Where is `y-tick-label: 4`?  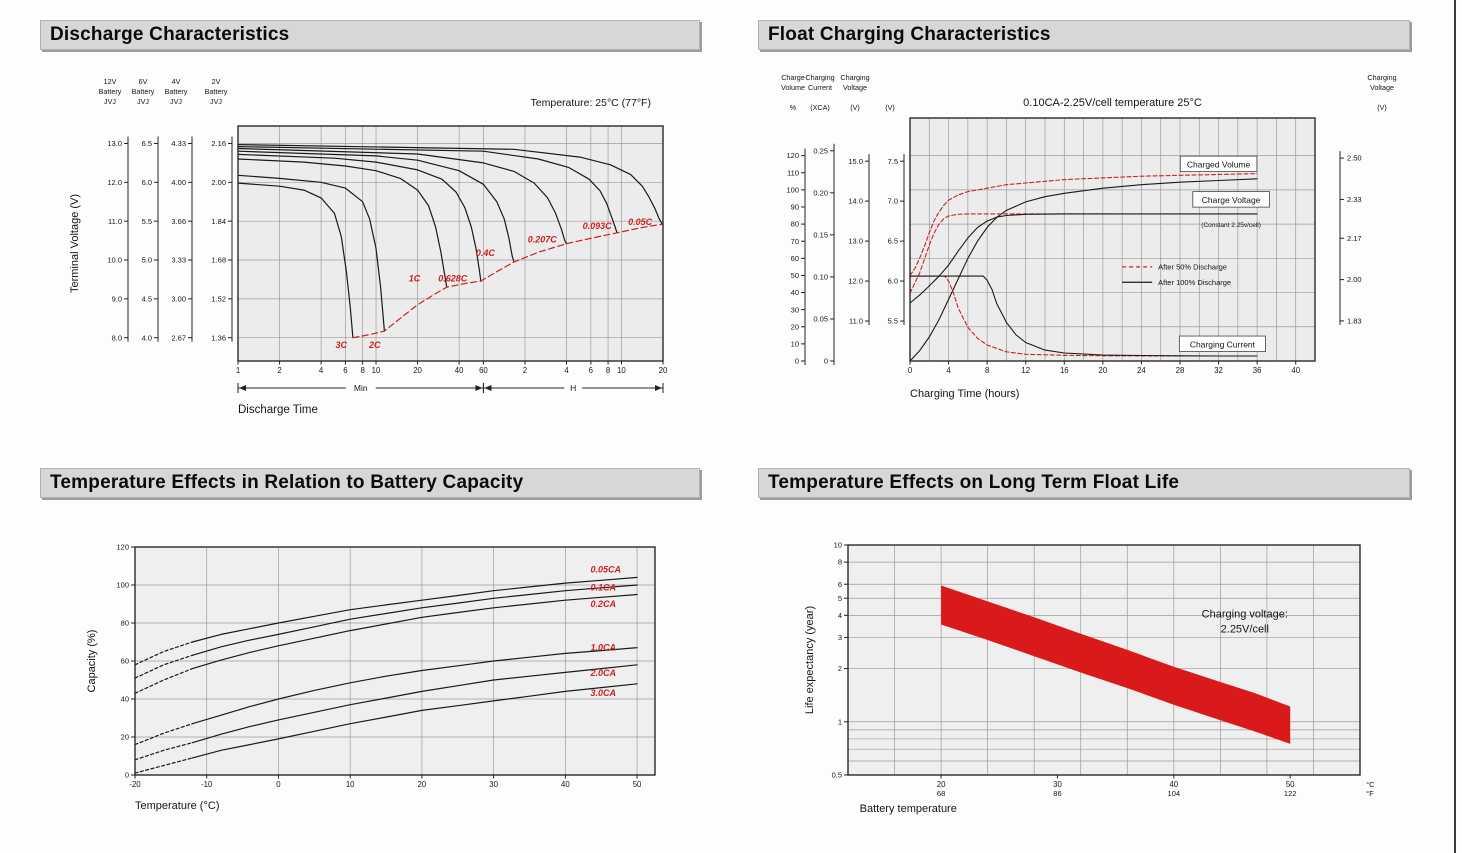
y-tick-label: 4 is located at coordinates (840, 615).